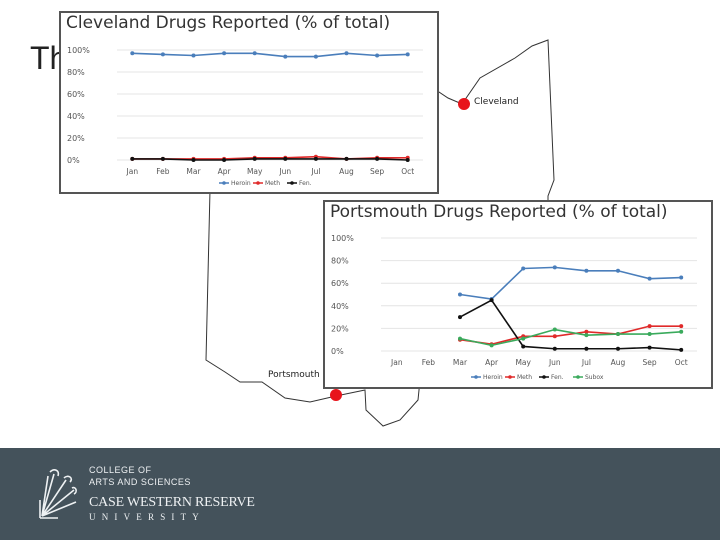 The image size is (720, 540). What do you see at coordinates (172, 502) in the screenshot?
I see `logo-text-cwru: CASE WESTERN RESERVE` at bounding box center [172, 502].